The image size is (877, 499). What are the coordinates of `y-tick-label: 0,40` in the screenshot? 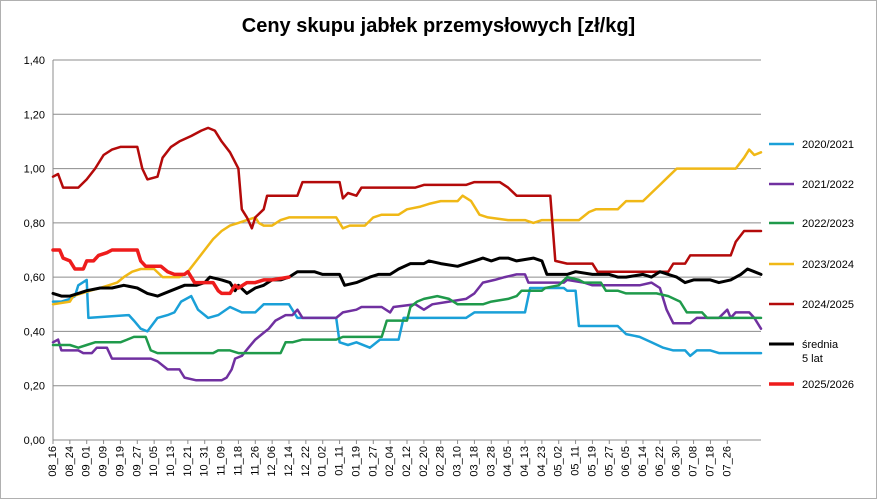 It's located at (34, 332).